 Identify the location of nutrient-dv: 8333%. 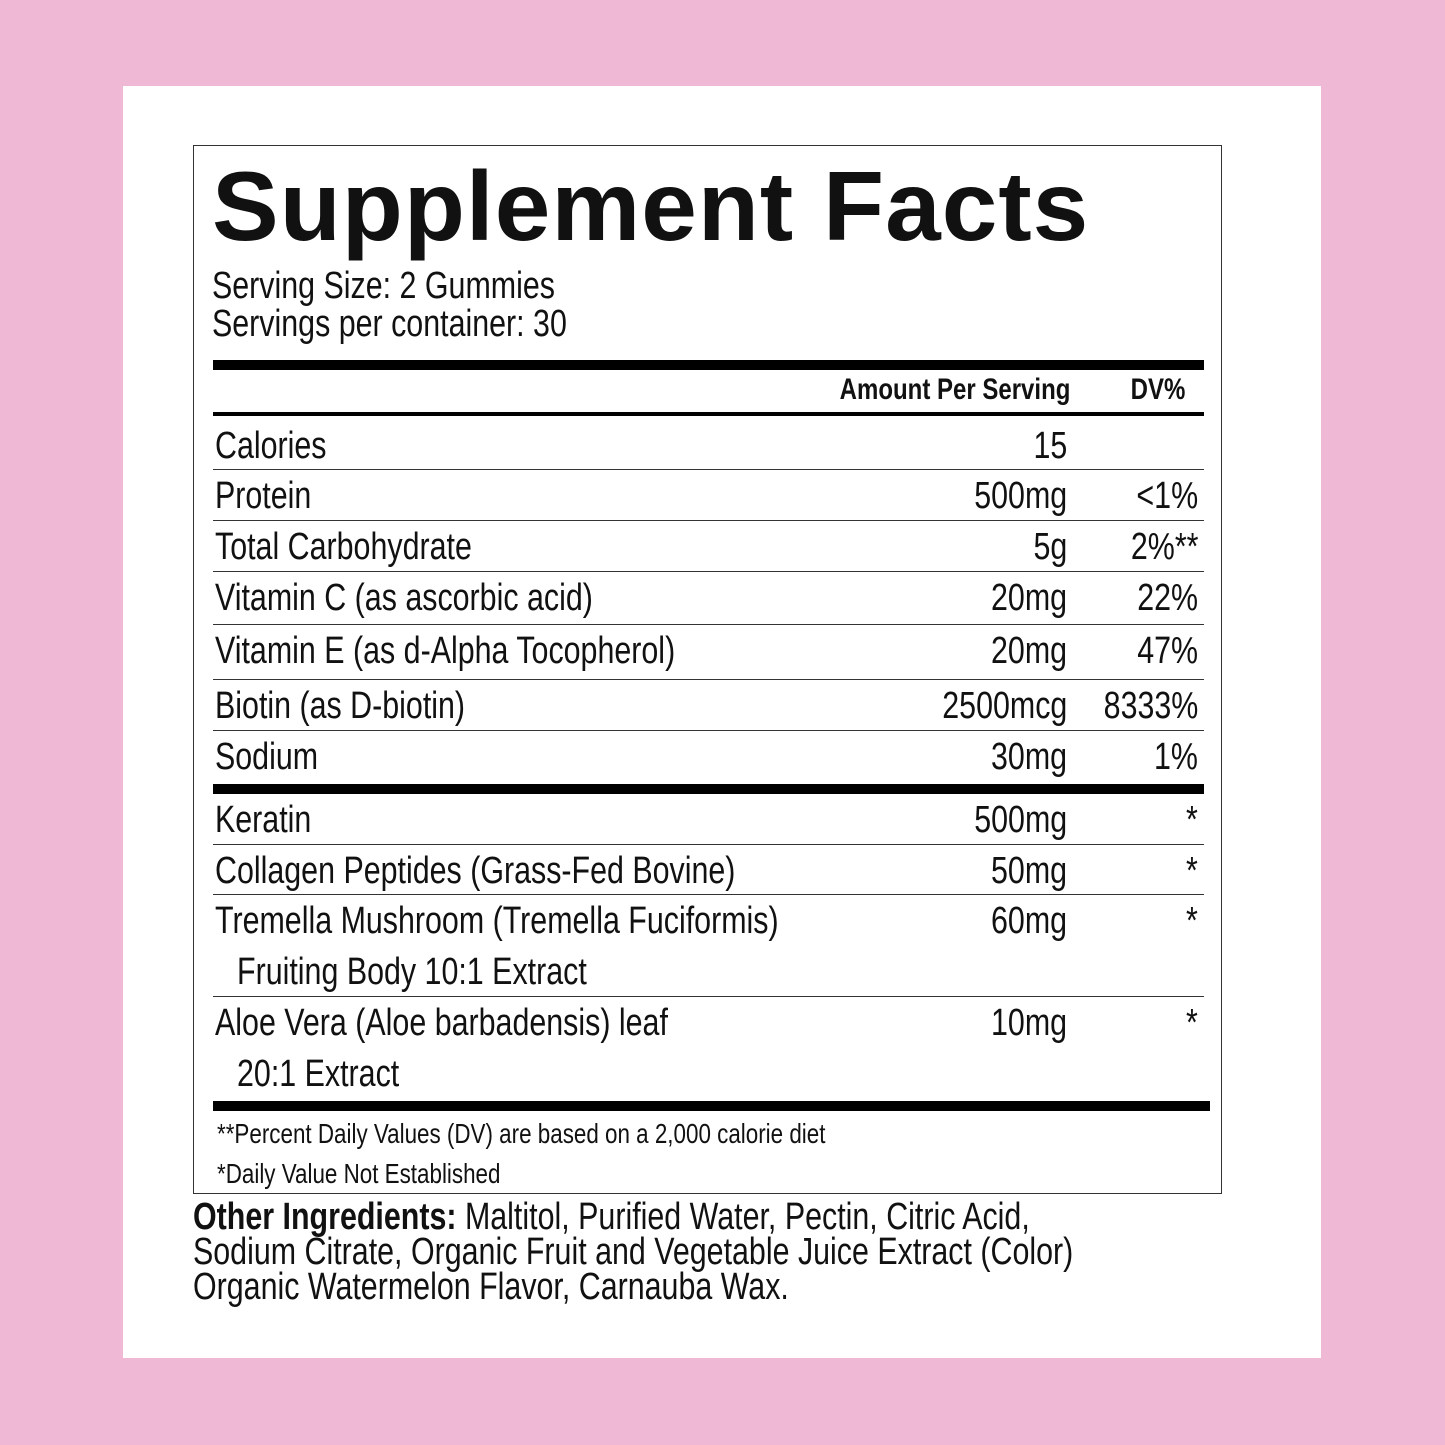
(1139, 706).